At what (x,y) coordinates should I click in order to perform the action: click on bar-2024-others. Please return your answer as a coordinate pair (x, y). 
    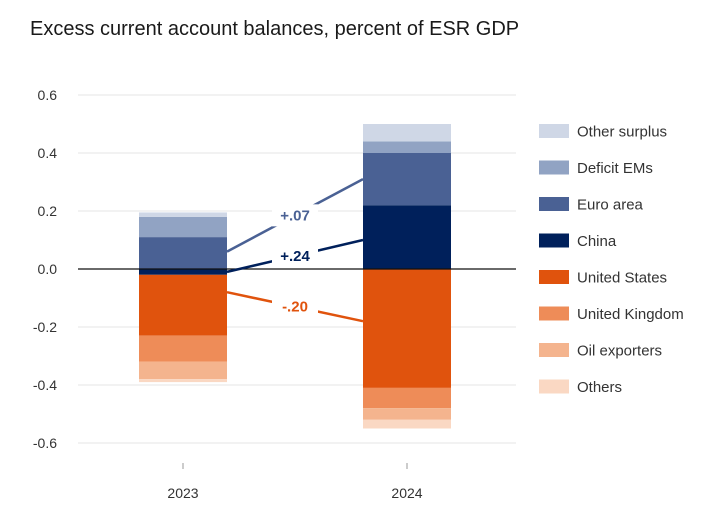
    Looking at the image, I should click on (407, 424).